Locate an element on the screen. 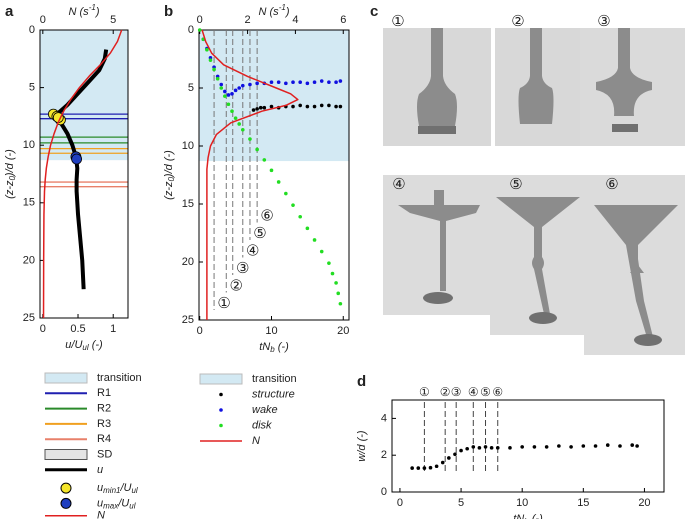  panel-label: a is located at coordinates (9, 11).